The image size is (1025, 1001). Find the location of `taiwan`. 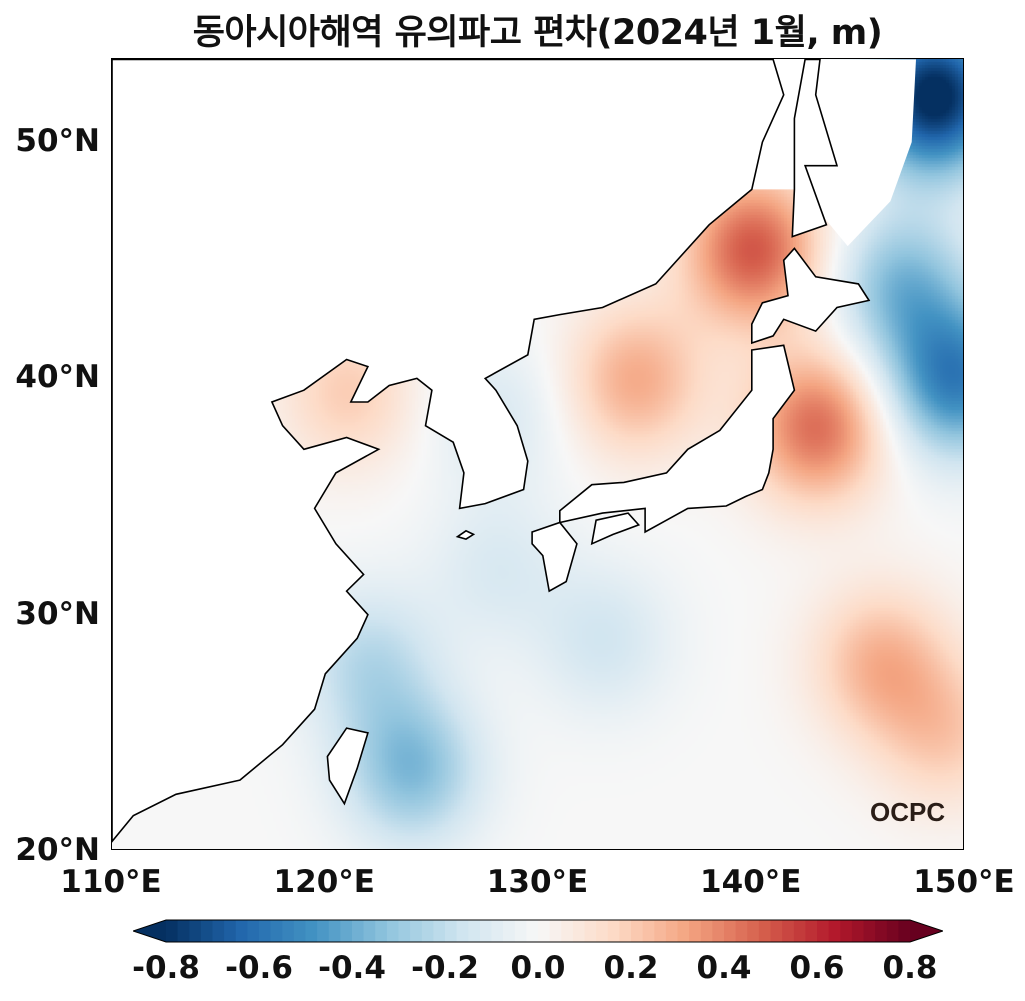

taiwan is located at coordinates (347, 766).